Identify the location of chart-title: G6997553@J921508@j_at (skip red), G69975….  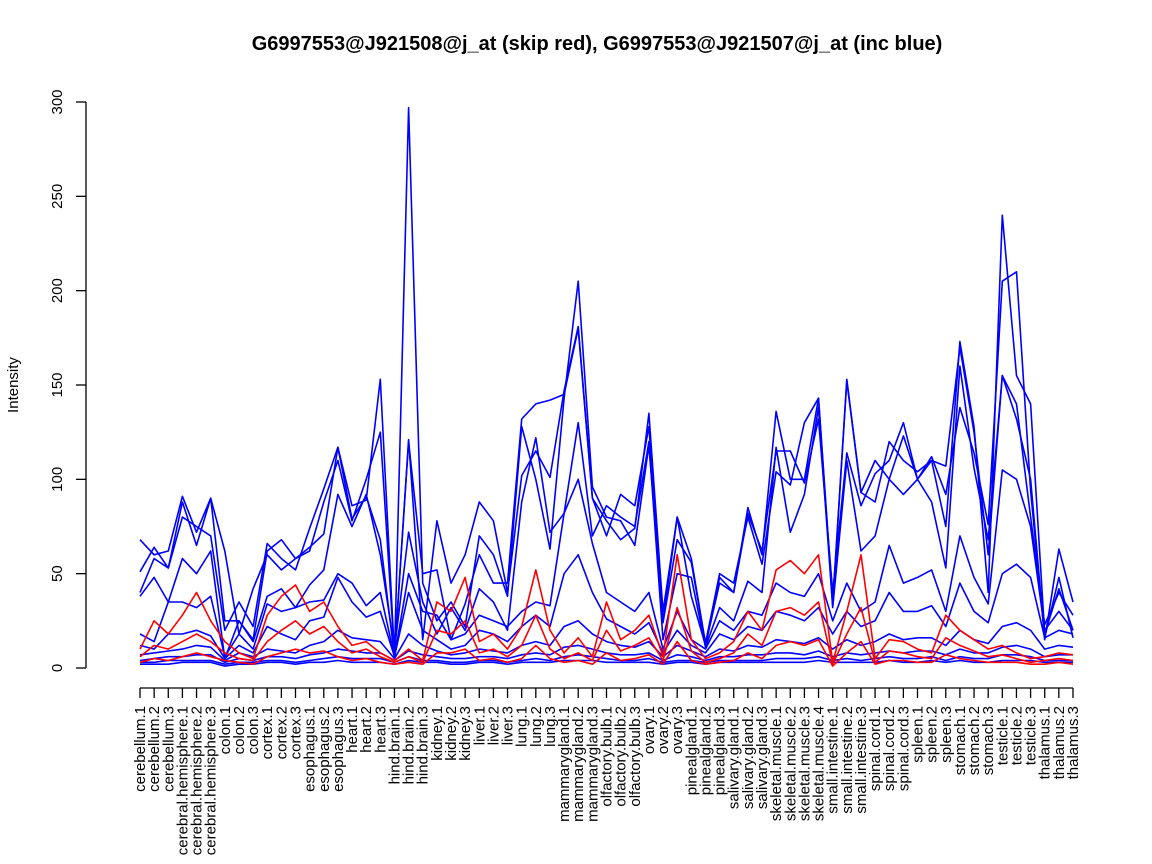
(597, 44).